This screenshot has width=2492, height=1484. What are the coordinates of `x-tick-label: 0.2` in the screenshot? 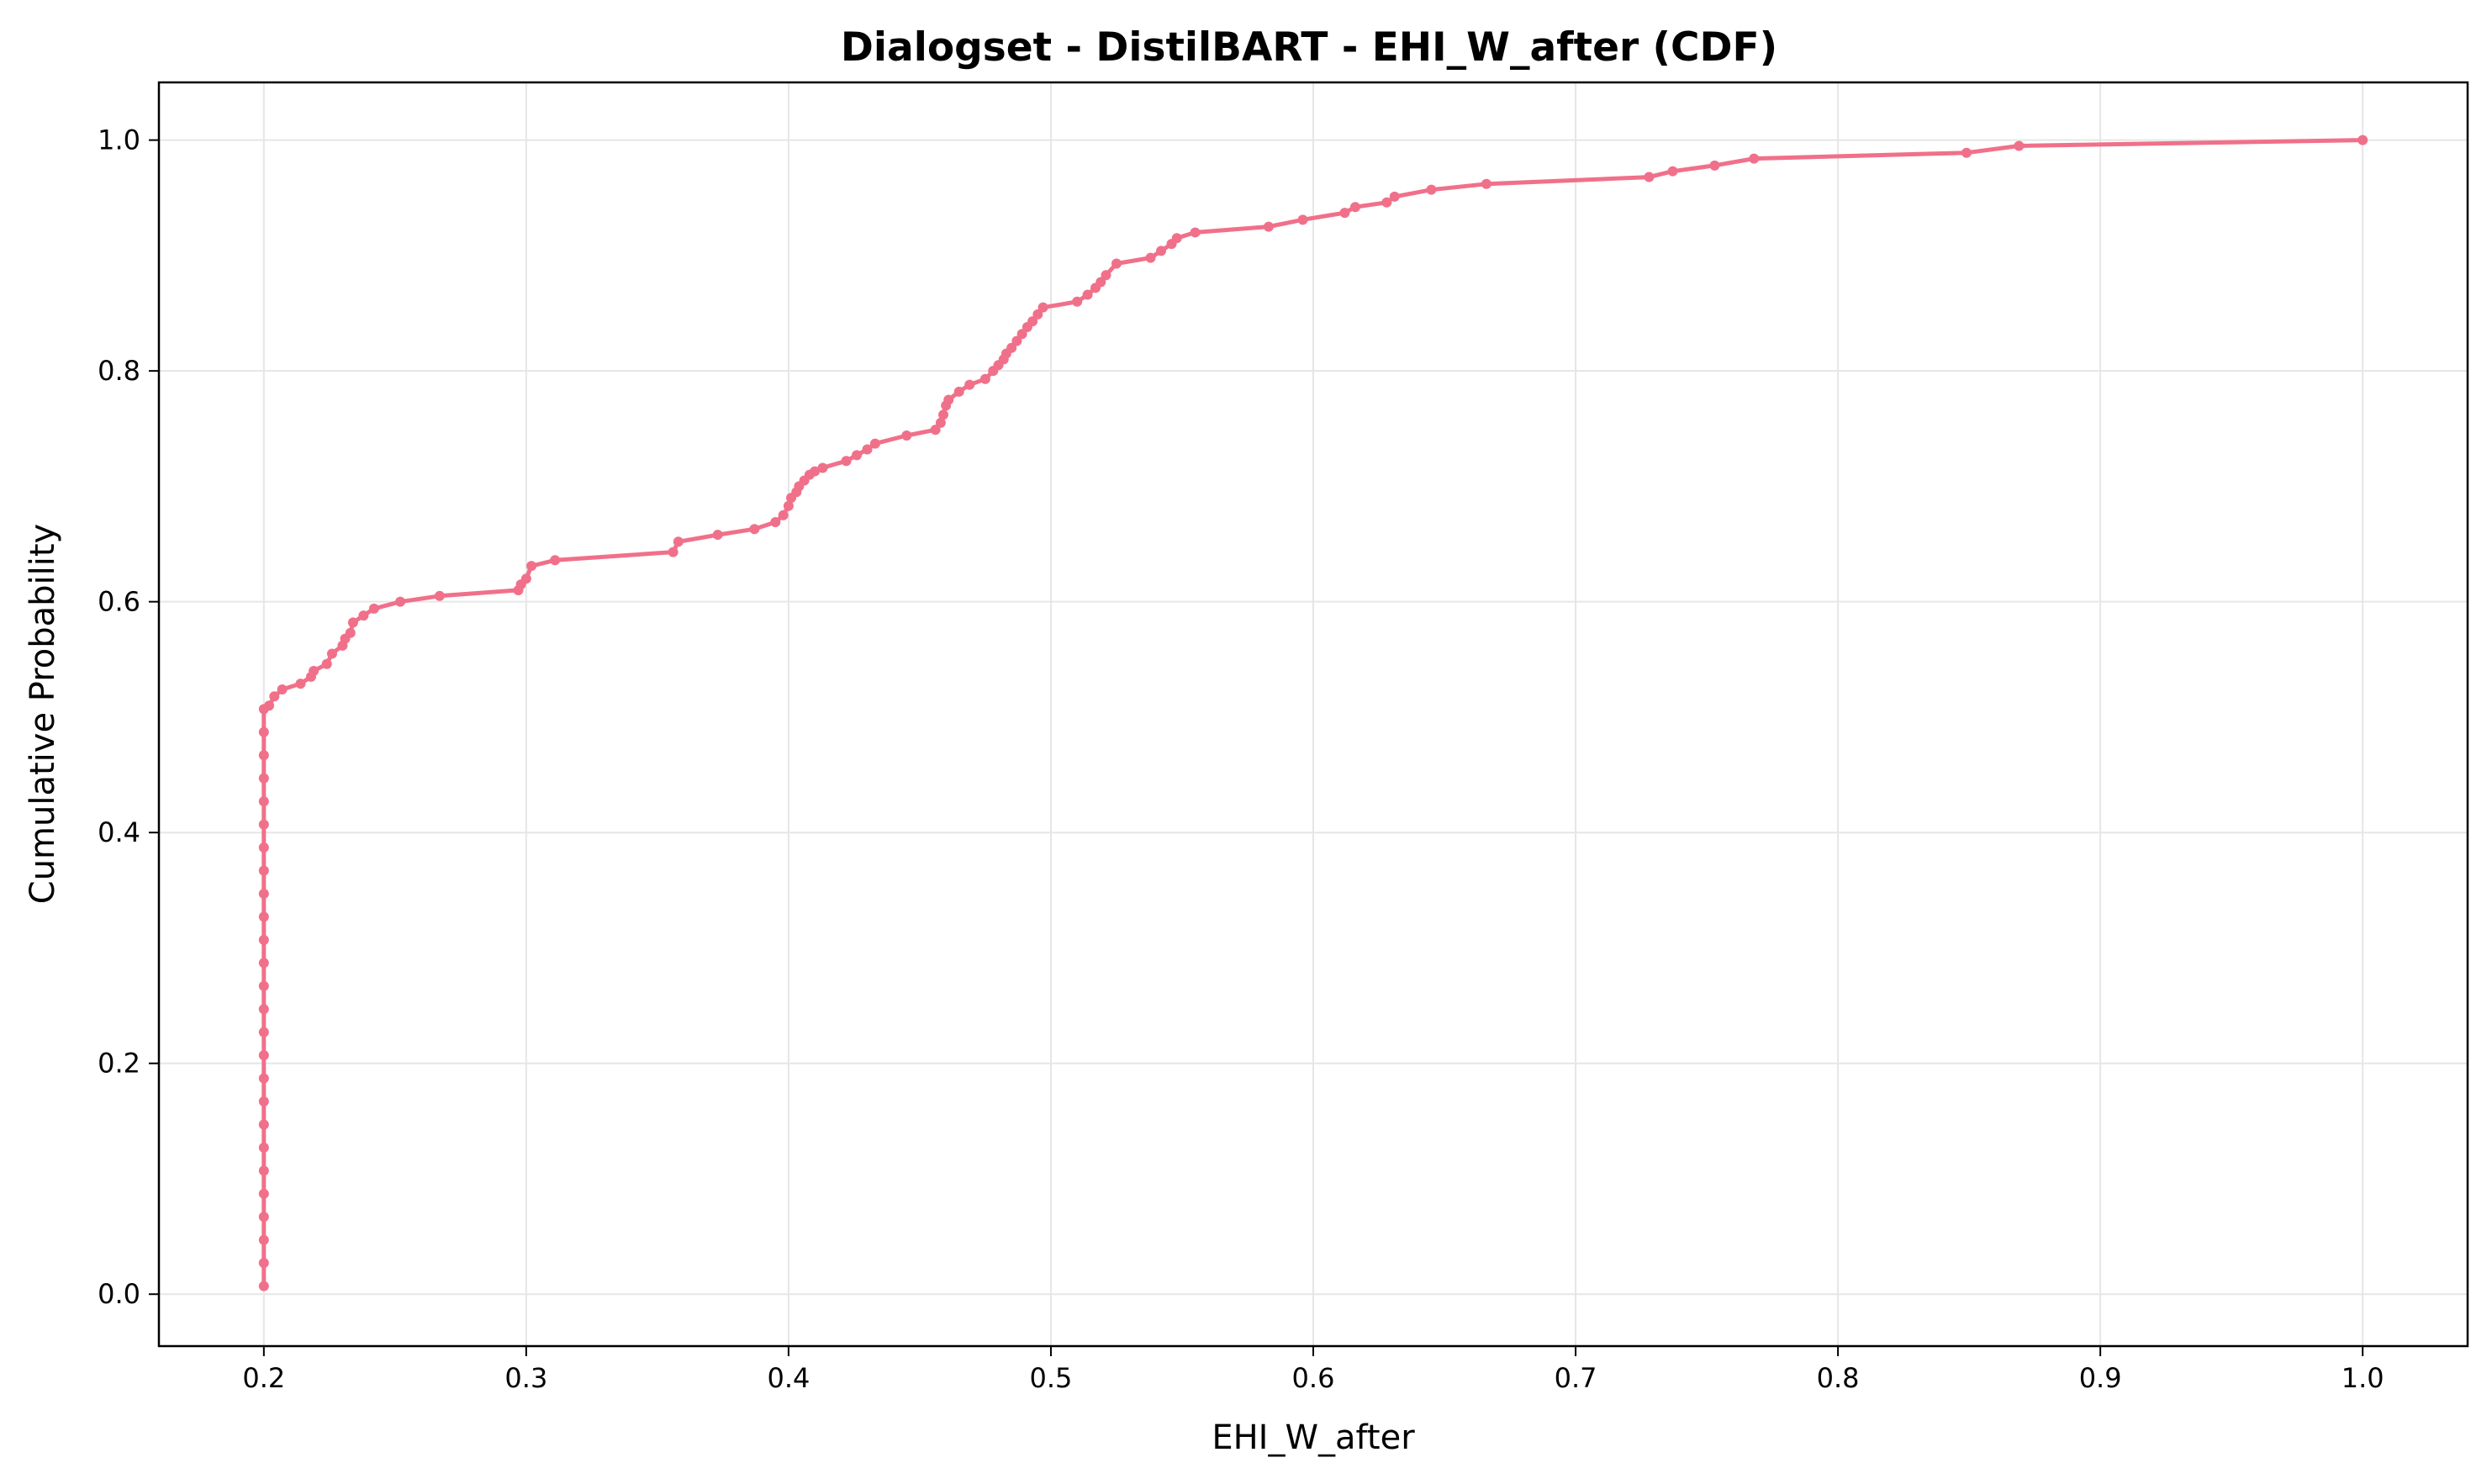 It's located at (263, 1378).